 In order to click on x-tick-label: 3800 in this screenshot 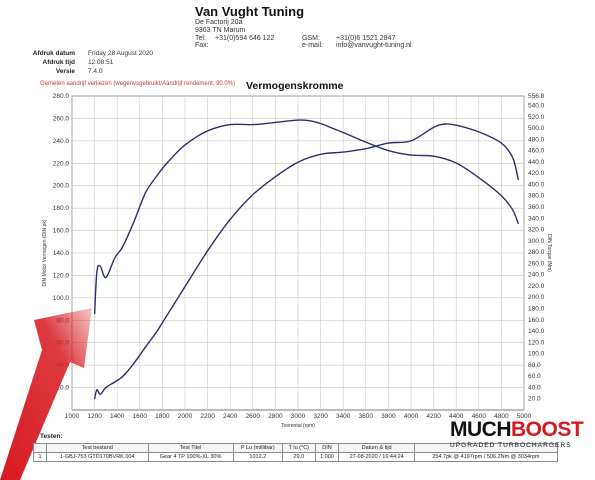, I will do `click(388, 416)`.